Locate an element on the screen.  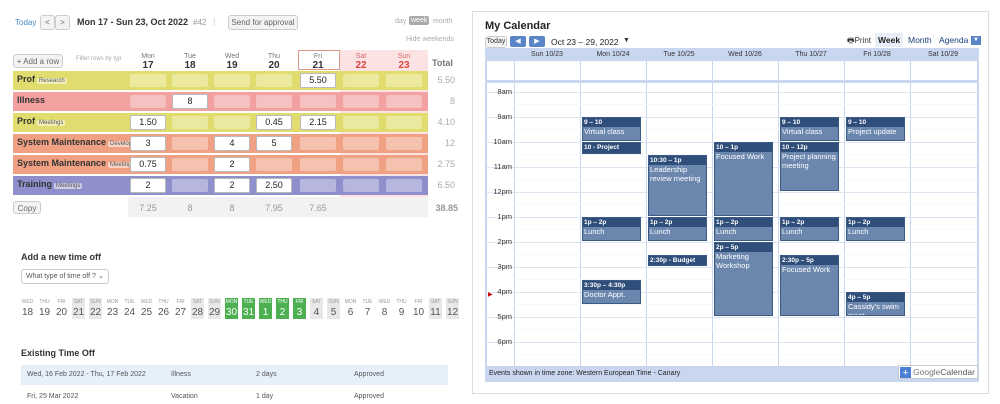
mini-calendar-day: MON 6 is located at coordinates (350, 308).